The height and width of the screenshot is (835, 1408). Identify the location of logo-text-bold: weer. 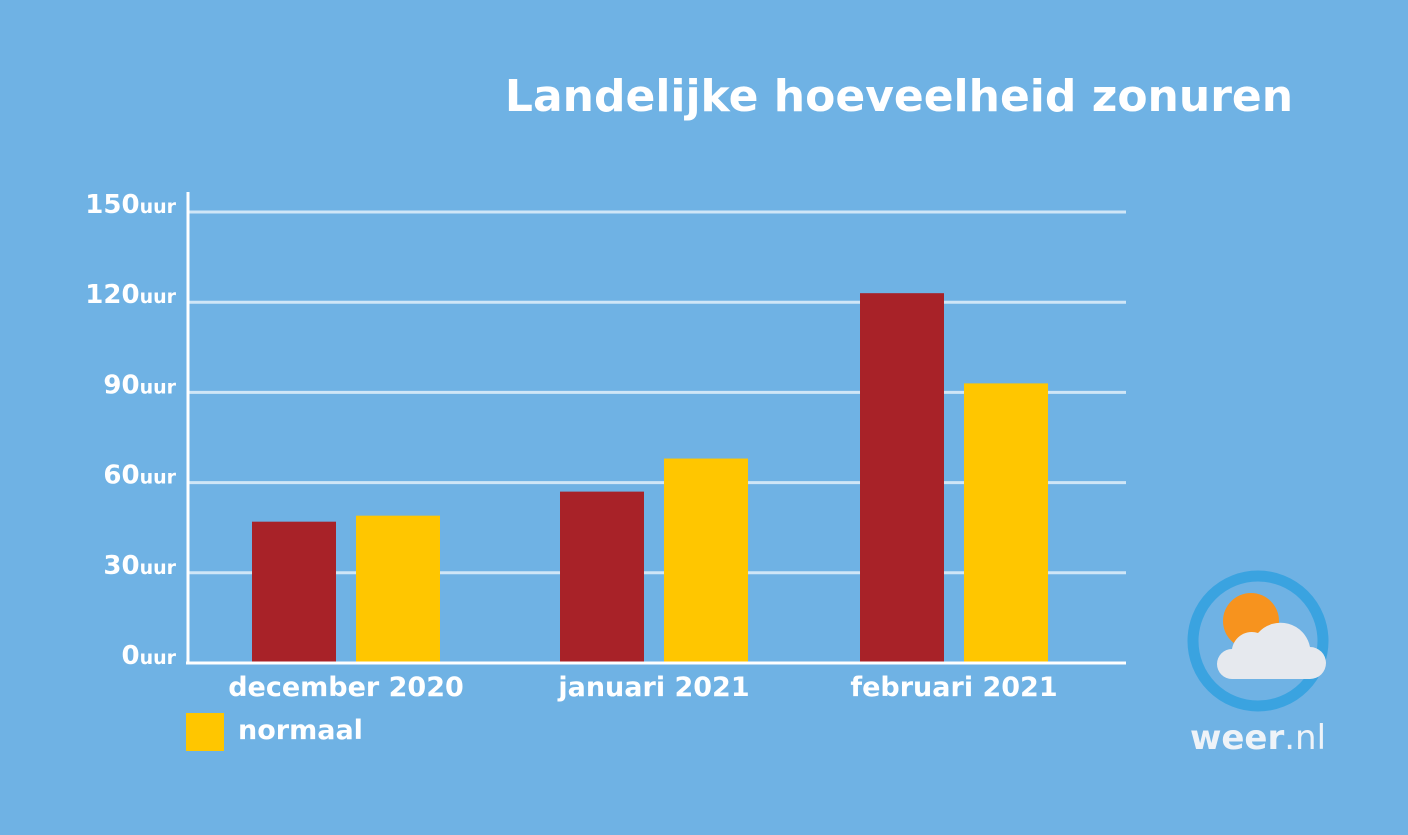
(1237, 738).